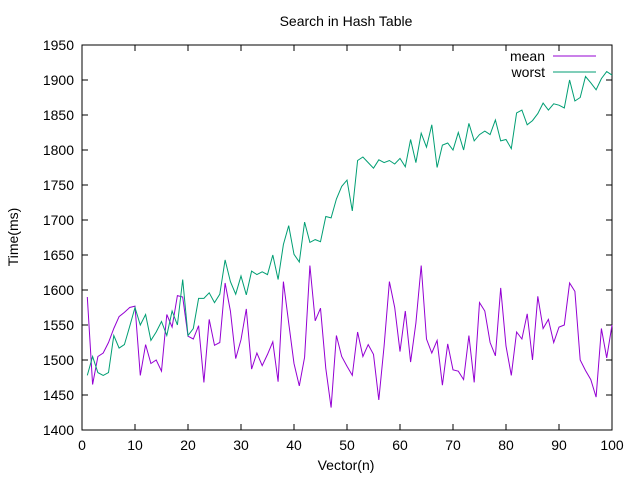  Describe the element at coordinates (453, 445) in the screenshot. I see `x-tick-label: 70` at that location.